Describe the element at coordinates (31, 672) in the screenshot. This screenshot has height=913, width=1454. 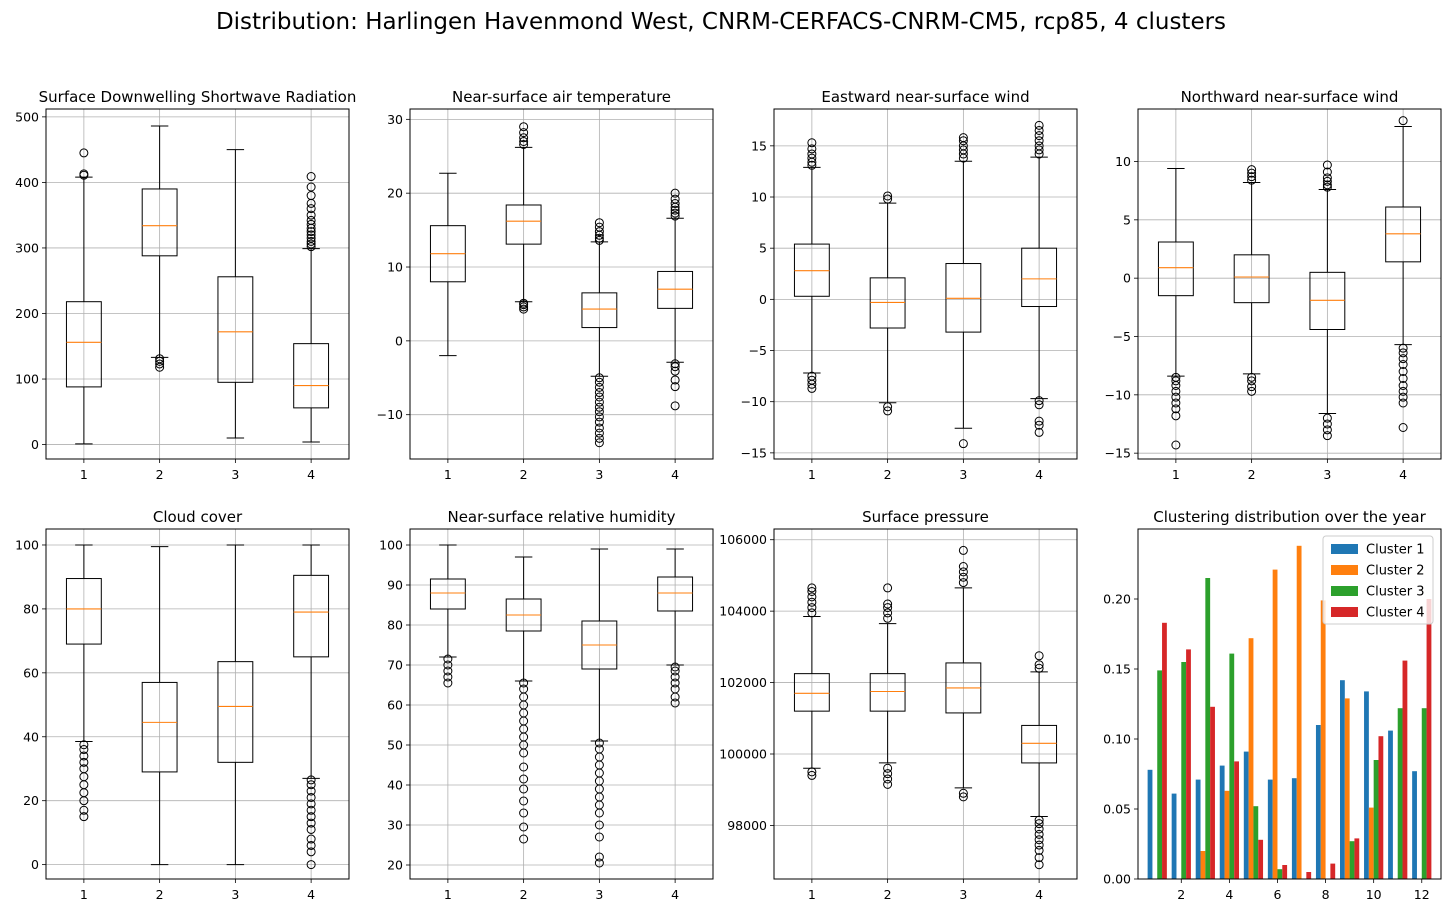
I see `y-tick-label: 60` at that location.